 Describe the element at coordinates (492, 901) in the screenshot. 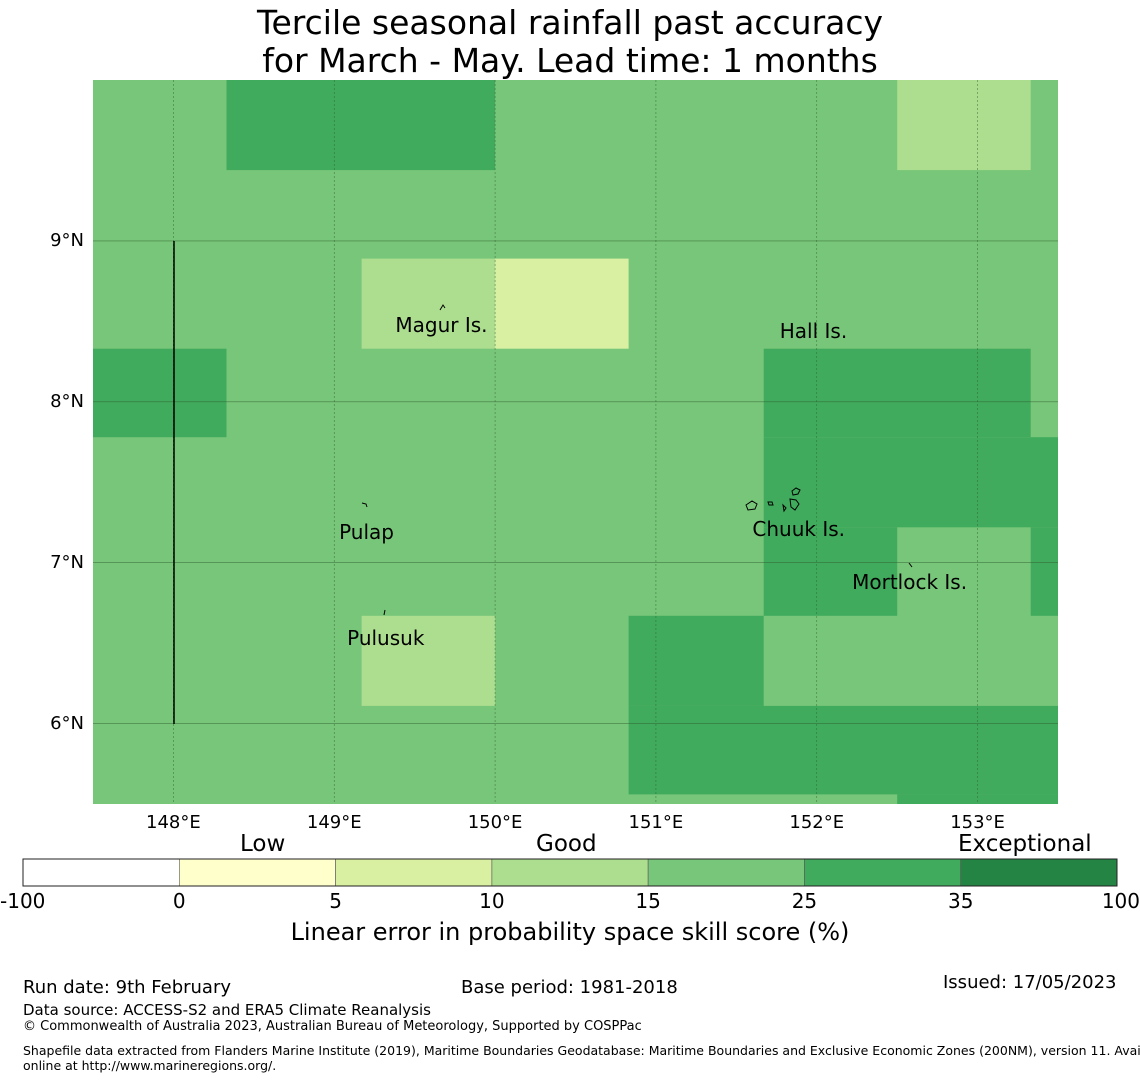

I see `colorbar-tick-3: 10` at that location.